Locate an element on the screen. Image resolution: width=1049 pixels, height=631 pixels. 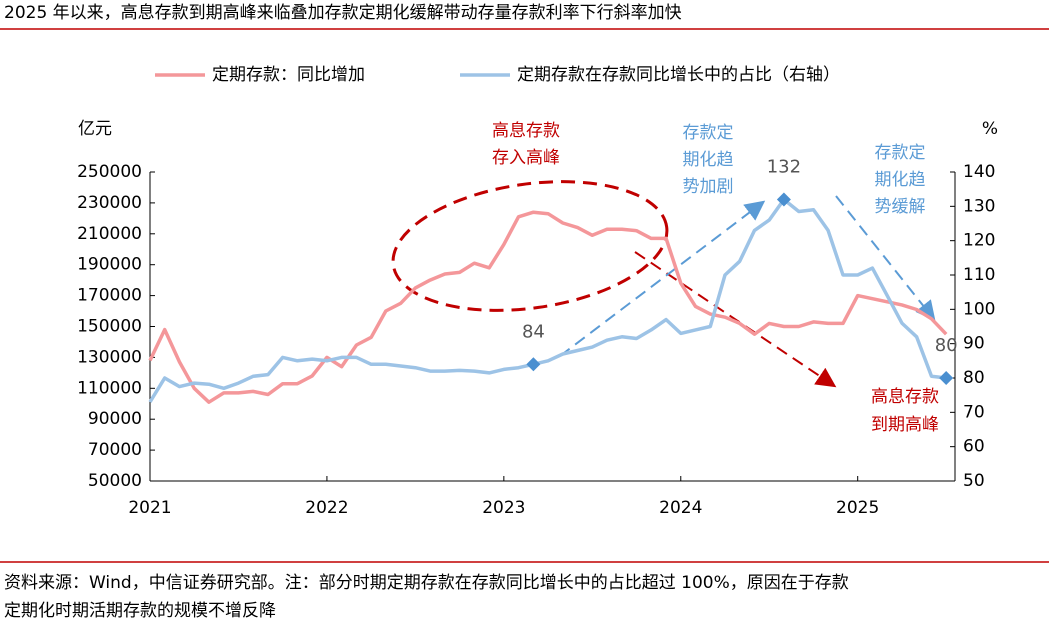
y2-tick-label: 120 is located at coordinates (979, 241).